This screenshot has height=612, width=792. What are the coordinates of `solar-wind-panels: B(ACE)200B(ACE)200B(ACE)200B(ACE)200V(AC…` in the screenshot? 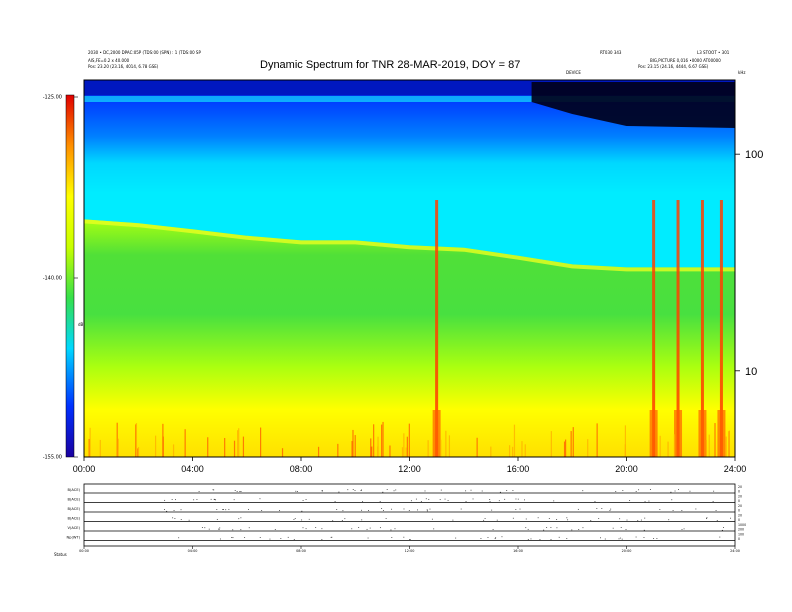 It's located at (406, 513).